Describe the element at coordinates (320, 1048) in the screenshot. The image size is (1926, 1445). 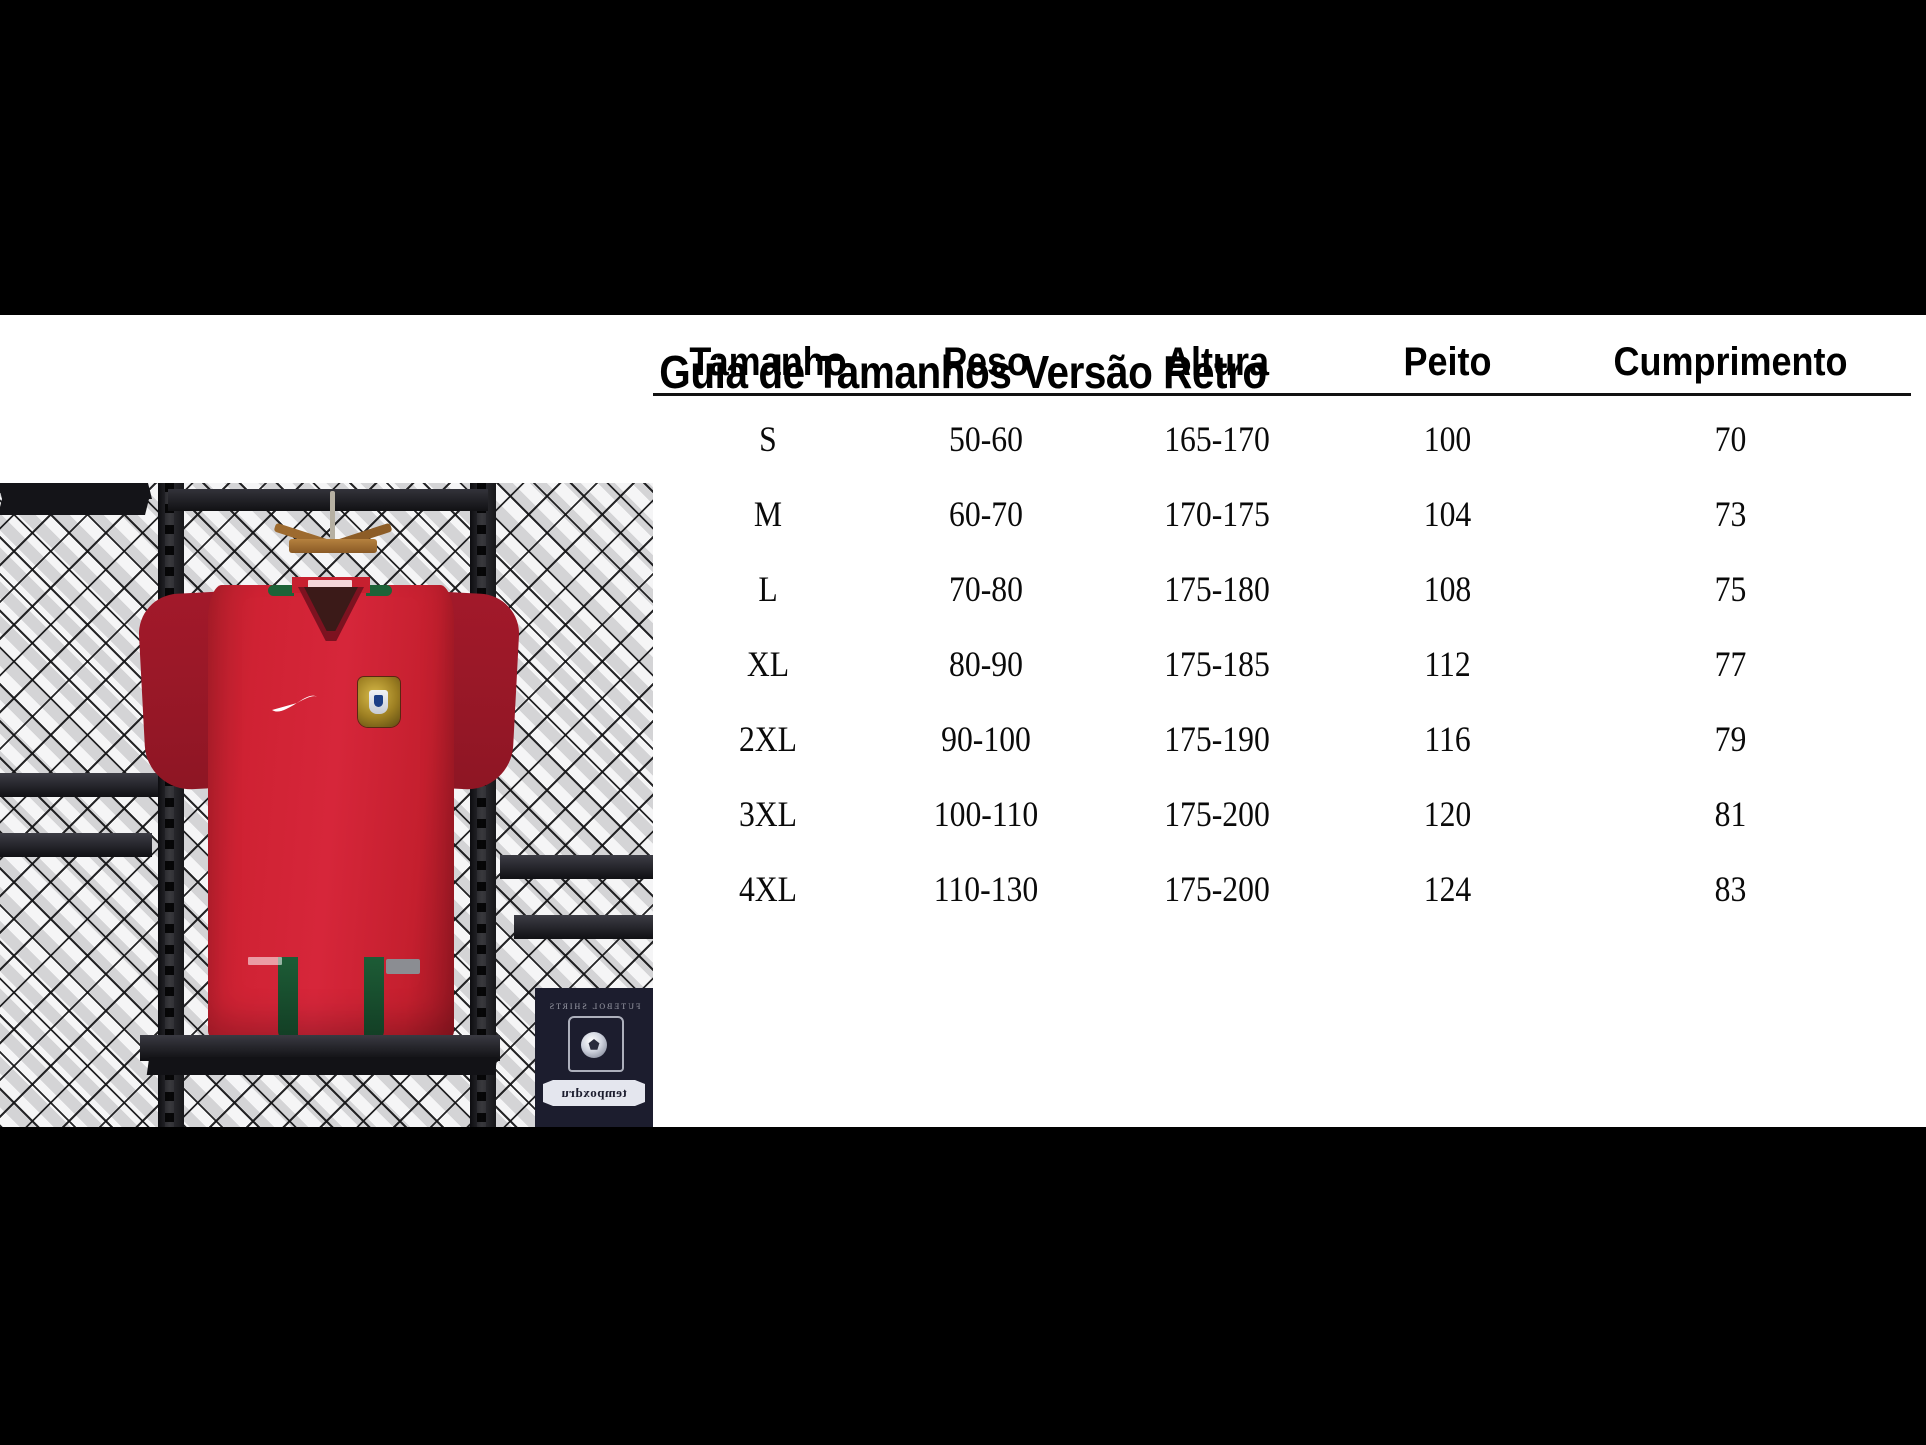
I see `bottom-shelf` at that location.